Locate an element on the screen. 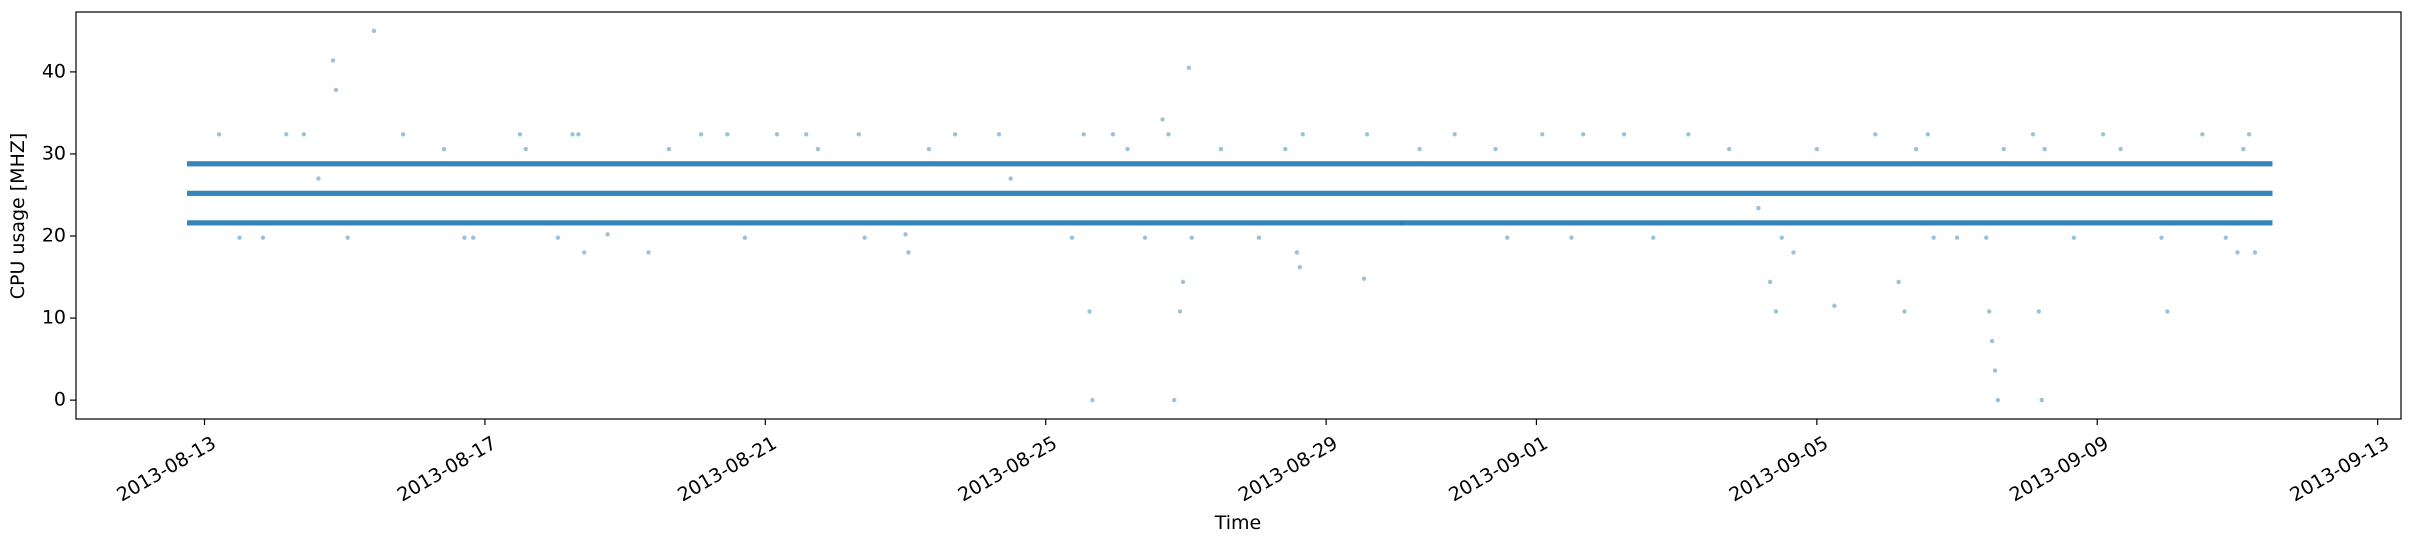  y-tick-label: 40 is located at coordinates (54, 71).